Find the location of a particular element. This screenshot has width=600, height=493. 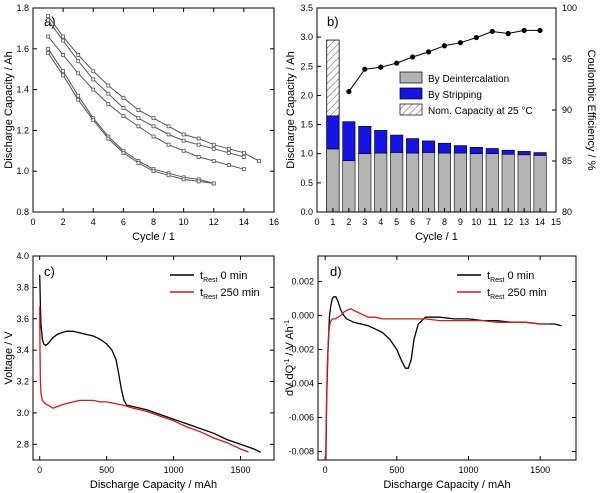

x-tick-label: 500 is located at coordinates (106, 470).